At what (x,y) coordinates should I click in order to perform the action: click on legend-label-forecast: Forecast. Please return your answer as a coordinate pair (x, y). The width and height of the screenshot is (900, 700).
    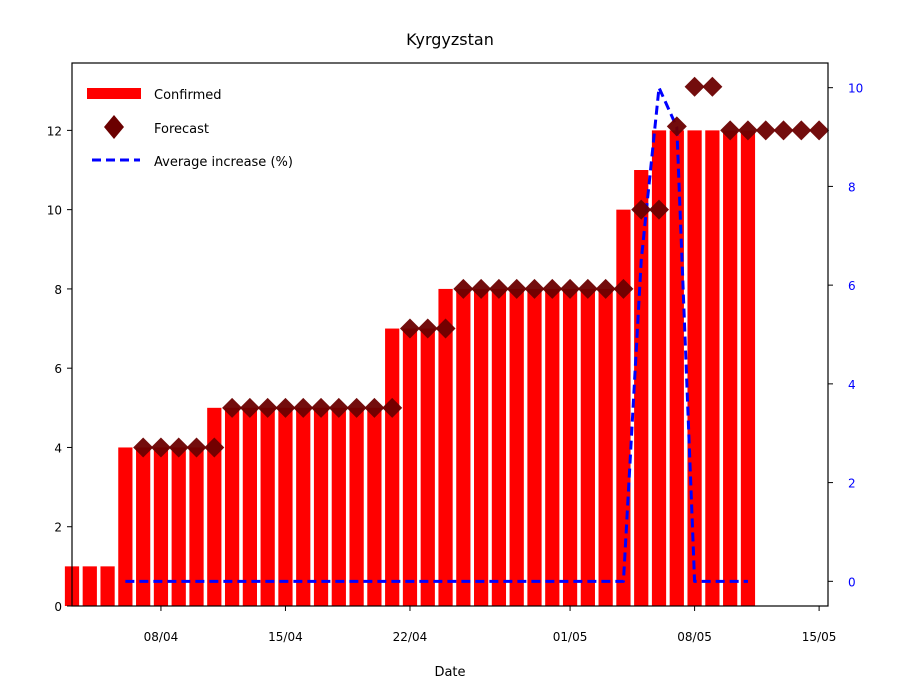
    Looking at the image, I should click on (181, 129).